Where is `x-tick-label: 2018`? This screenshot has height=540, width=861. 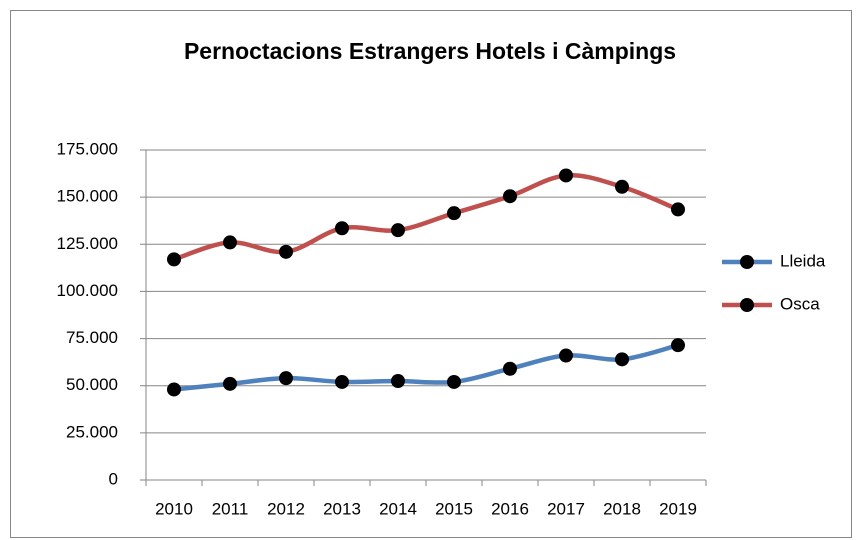
x-tick-label: 2018 is located at coordinates (622, 508).